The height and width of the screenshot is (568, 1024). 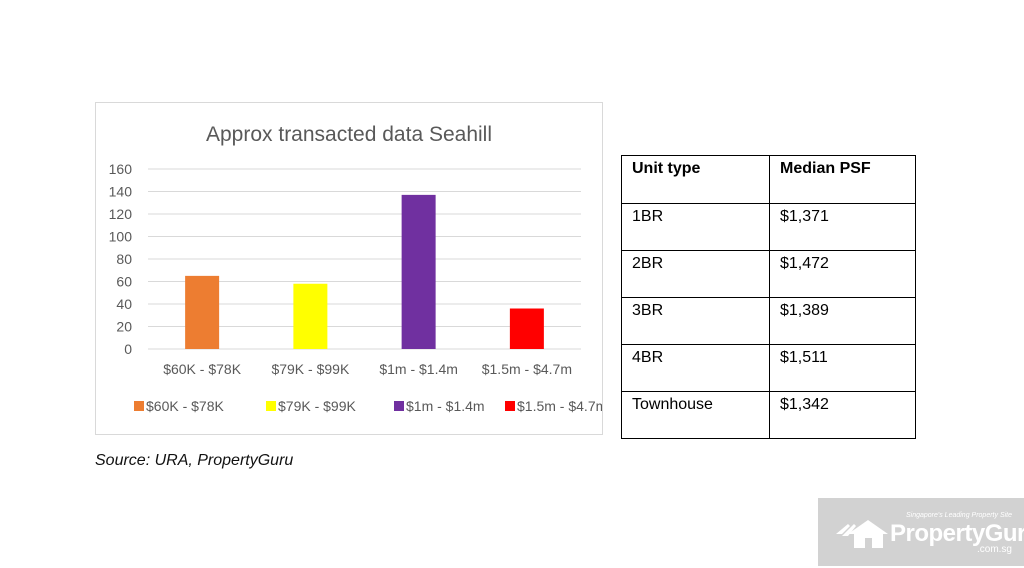 I want to click on table-row: 2BR $1,472, so click(x=768, y=274).